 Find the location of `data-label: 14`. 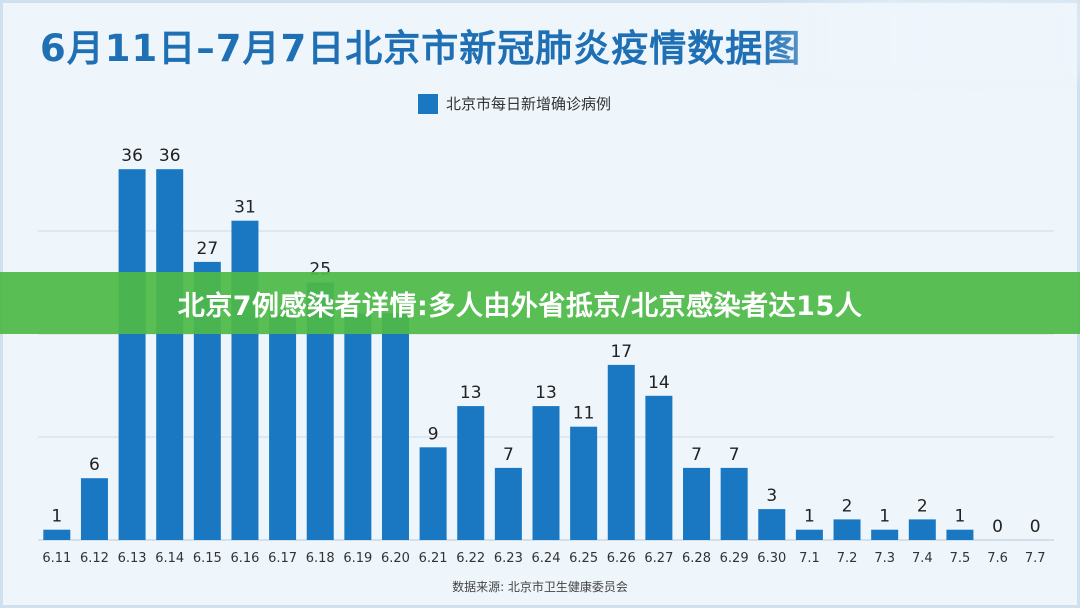

data-label: 14 is located at coordinates (659, 383).